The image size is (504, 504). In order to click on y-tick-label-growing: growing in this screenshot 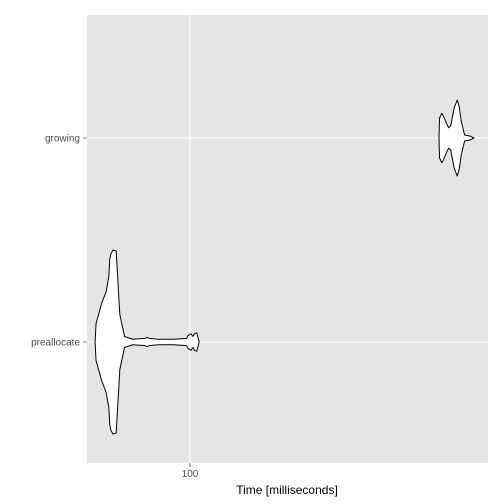, I will do `click(62, 139)`.